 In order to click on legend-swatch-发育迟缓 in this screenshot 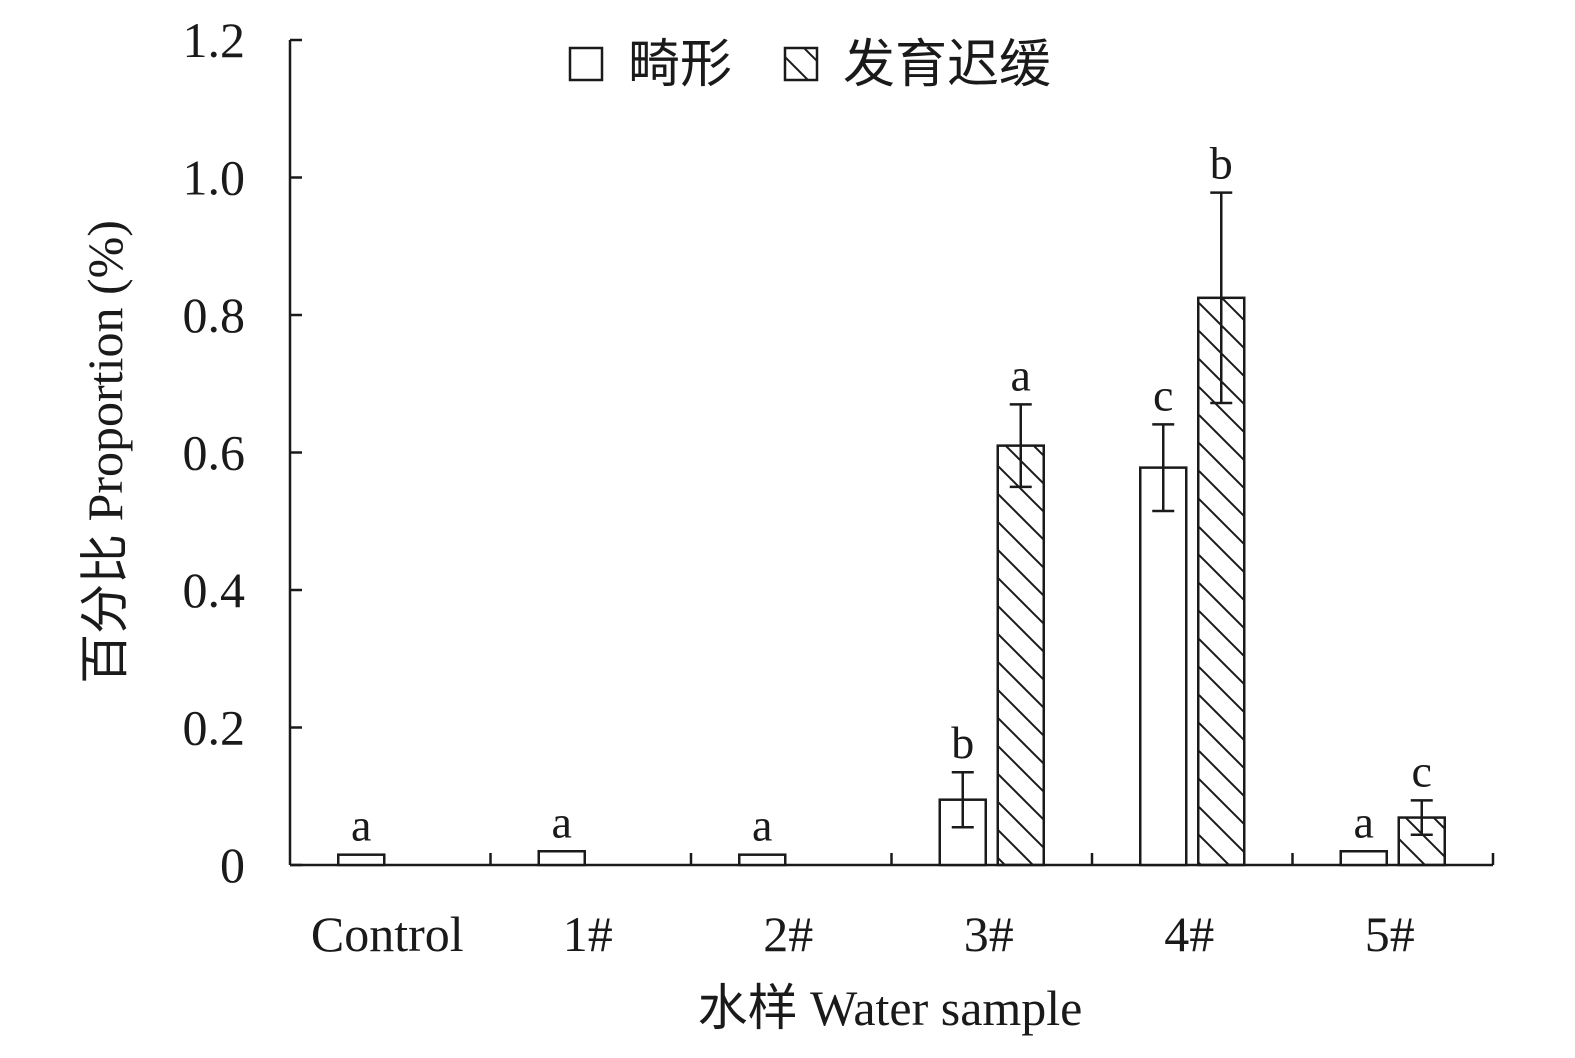, I will do `click(801, 64)`.